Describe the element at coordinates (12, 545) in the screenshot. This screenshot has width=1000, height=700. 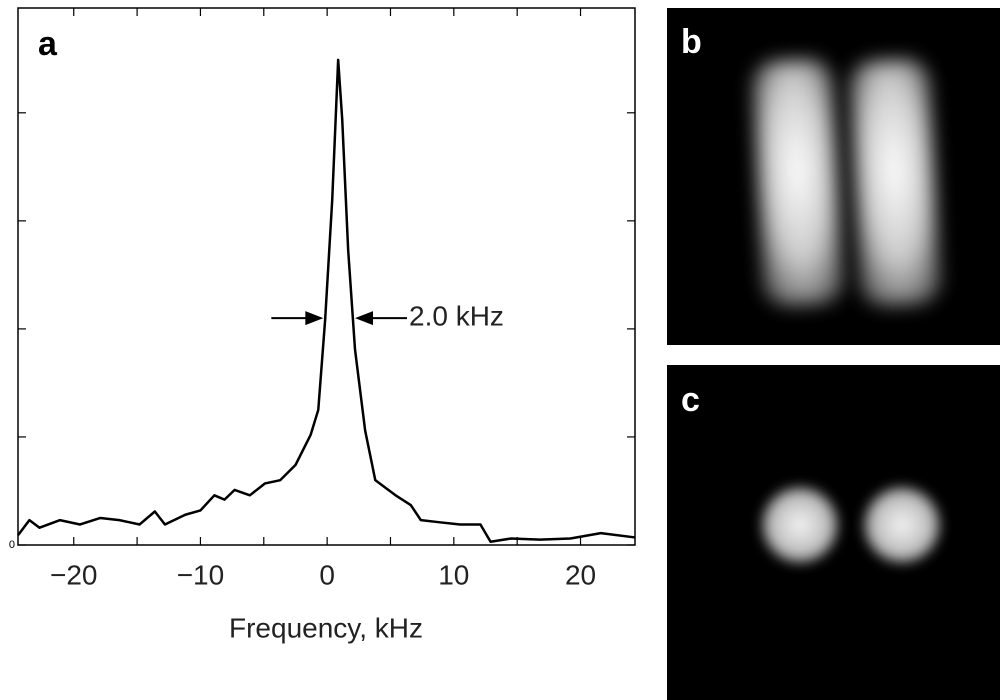
I see `y-tick-label: 0` at that location.